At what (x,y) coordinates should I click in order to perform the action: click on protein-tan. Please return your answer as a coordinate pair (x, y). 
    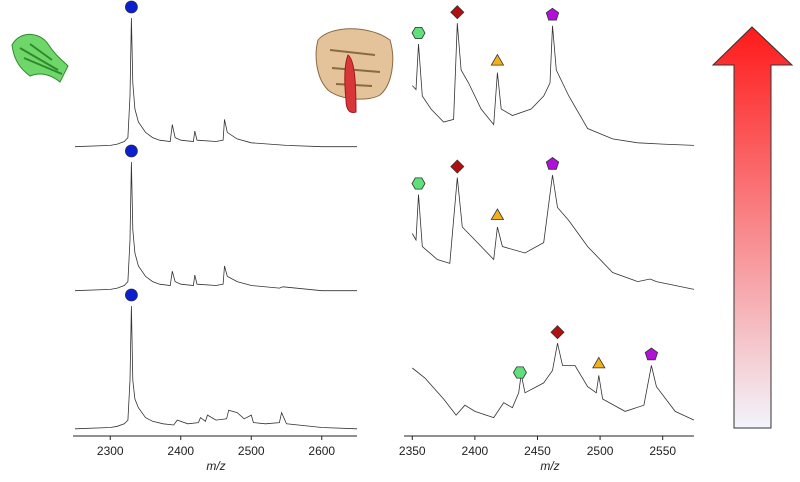
    Looking at the image, I should click on (354, 70).